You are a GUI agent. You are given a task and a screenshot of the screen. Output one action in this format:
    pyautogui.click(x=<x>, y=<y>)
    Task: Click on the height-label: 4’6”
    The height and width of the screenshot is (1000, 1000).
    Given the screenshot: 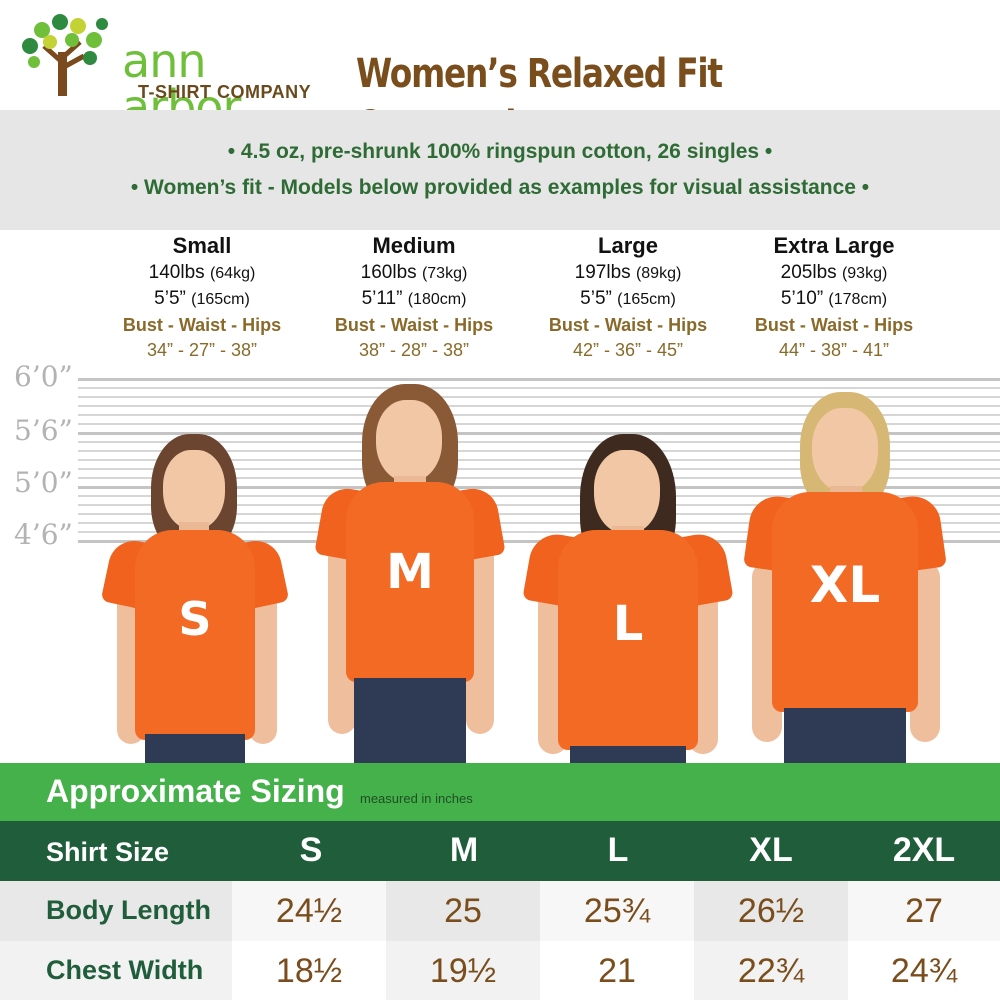 What is the action you would take?
    pyautogui.click(x=43, y=534)
    